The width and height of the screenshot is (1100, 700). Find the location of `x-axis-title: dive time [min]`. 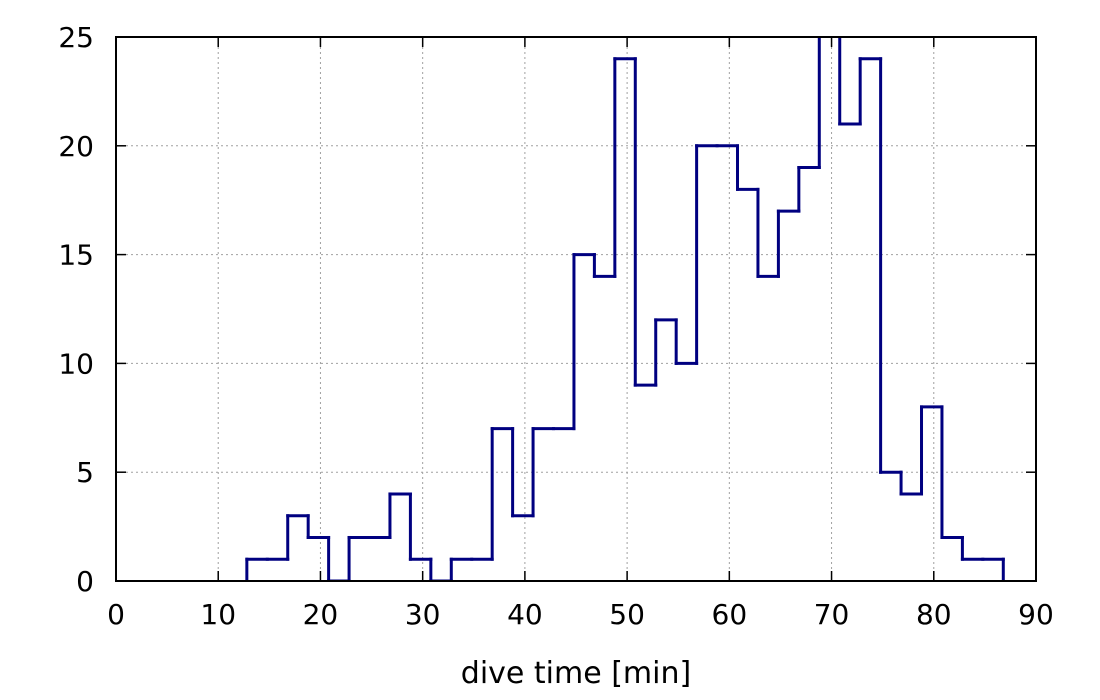

x-axis-title: dive time [min] is located at coordinates (576, 673).